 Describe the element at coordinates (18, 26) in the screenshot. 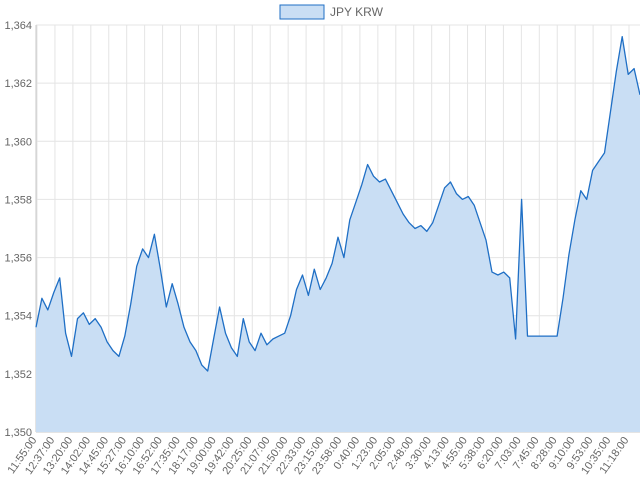

I see `y-tick-label: 1,364` at that location.